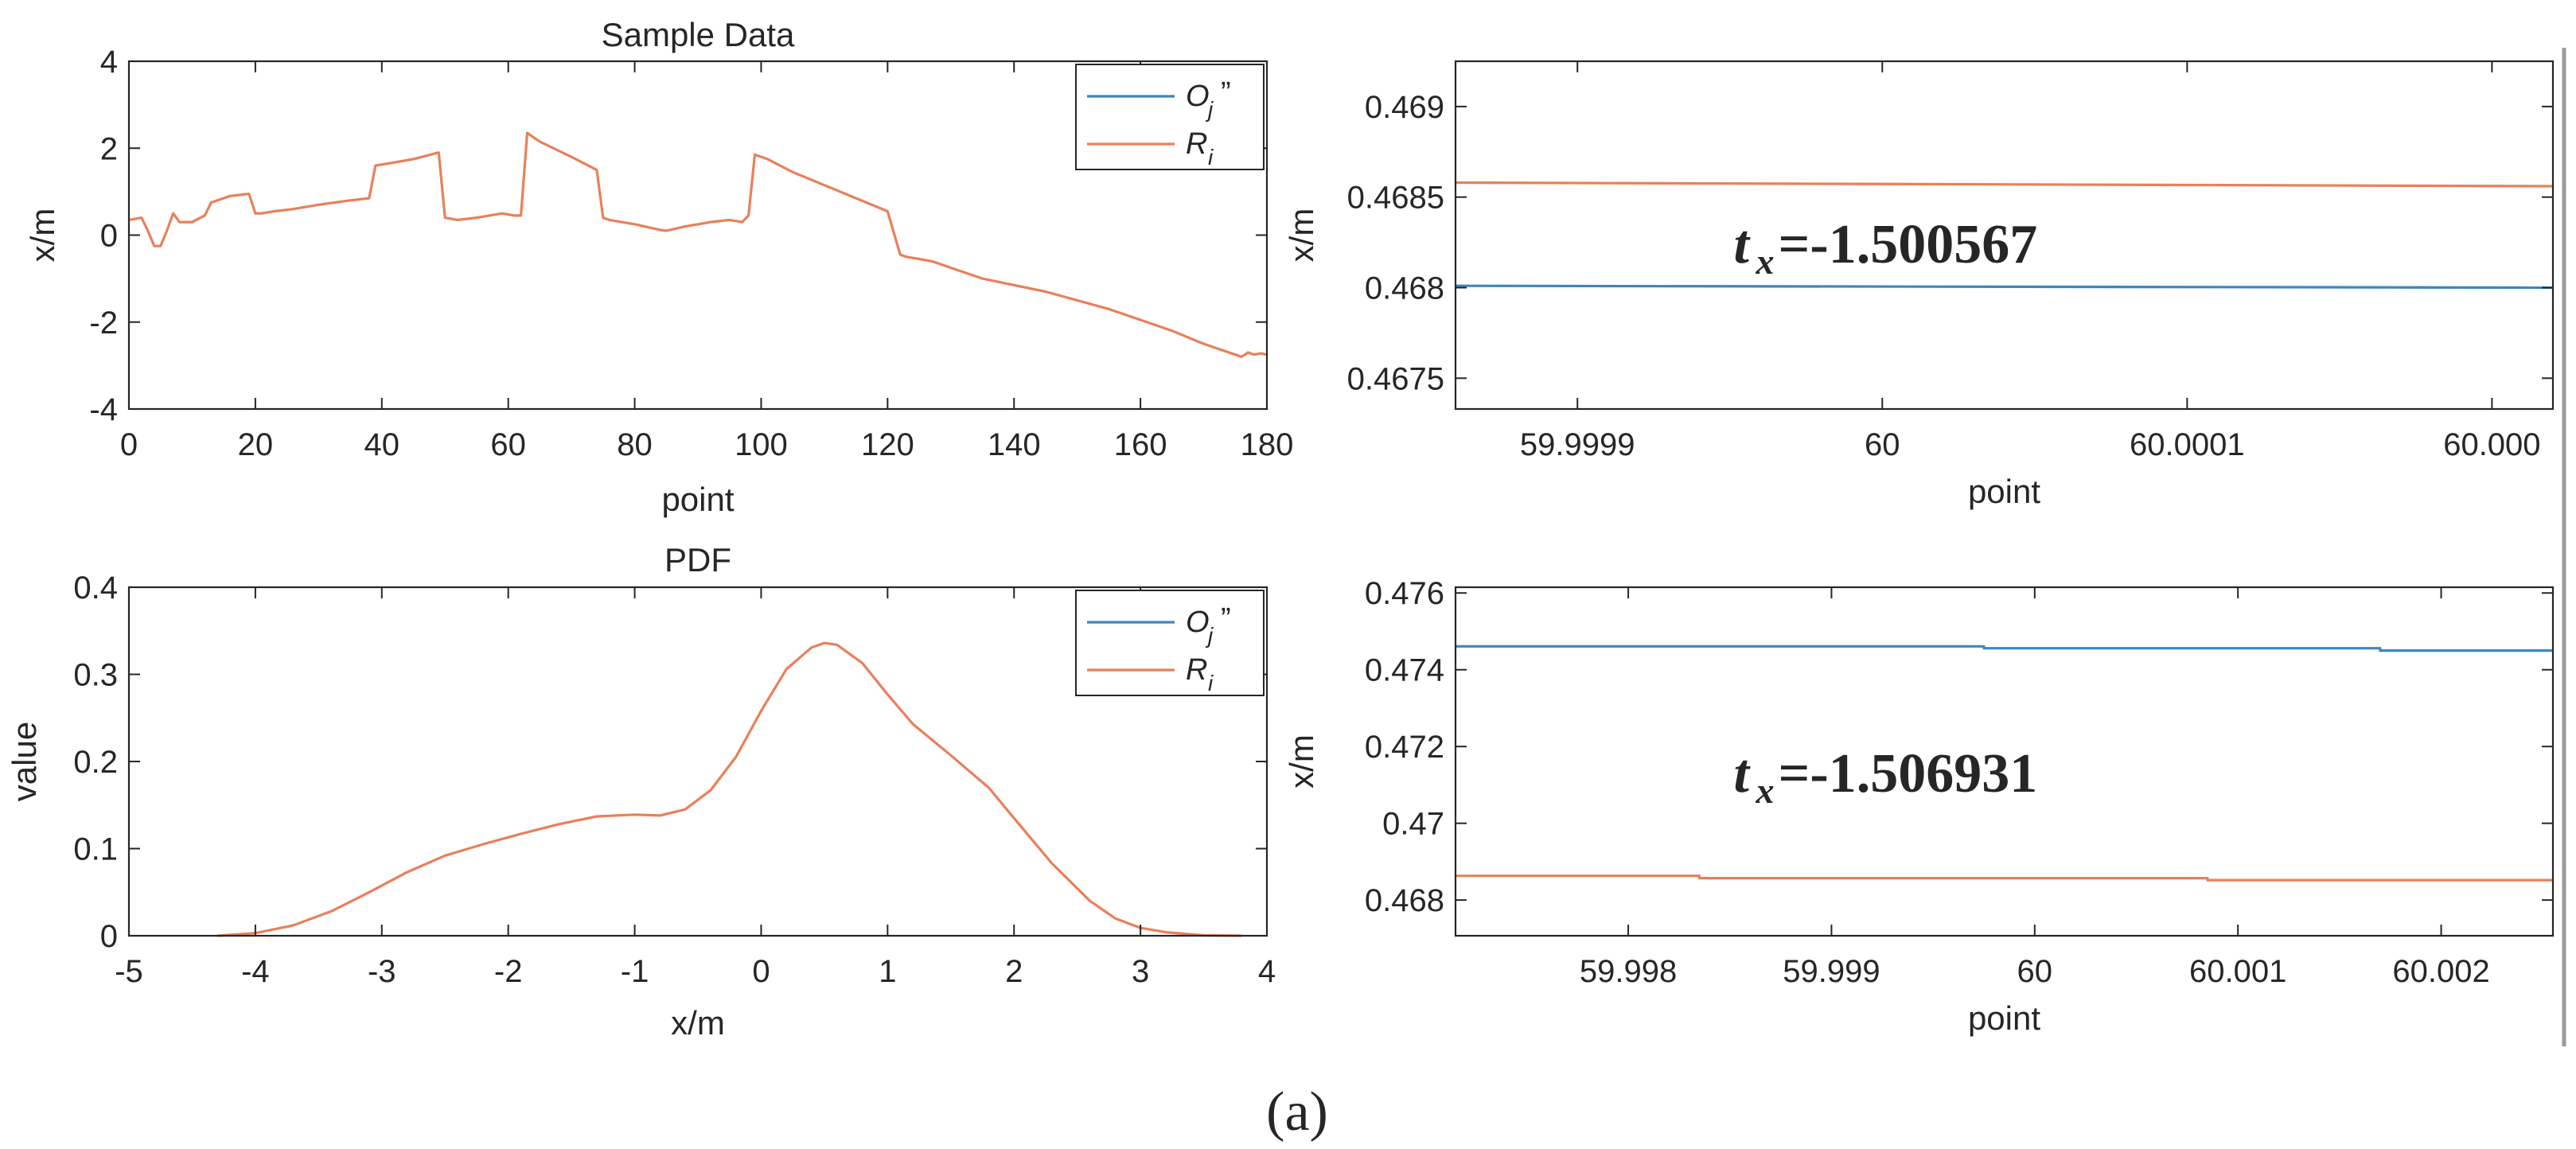  Describe the element at coordinates (95, 675) in the screenshot. I see `y-tick-label: 0.3` at that location.